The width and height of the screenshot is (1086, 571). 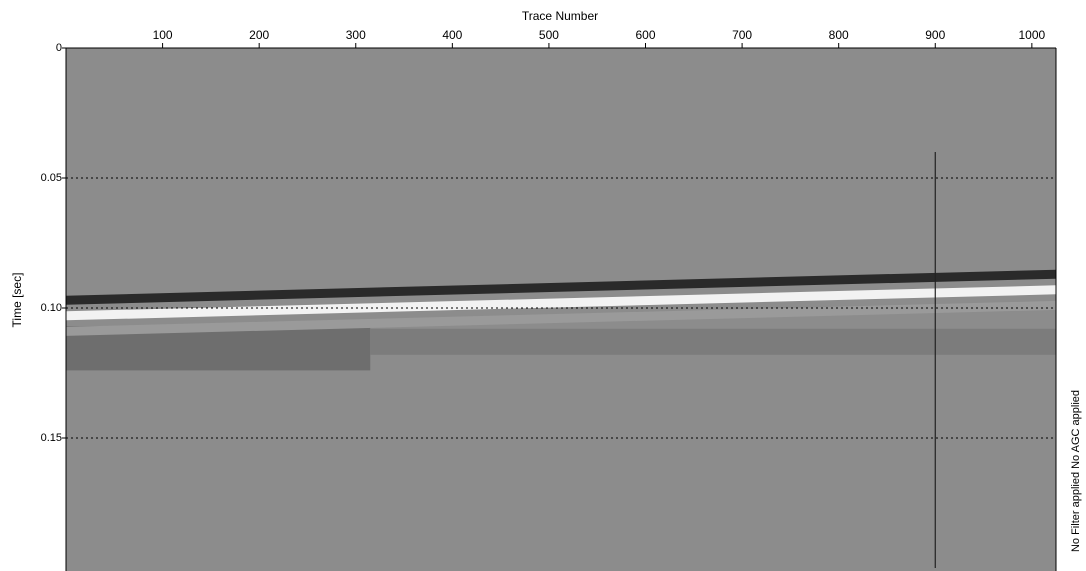 What do you see at coordinates (356, 35) in the screenshot?
I see `x-tick-label: 300` at bounding box center [356, 35].